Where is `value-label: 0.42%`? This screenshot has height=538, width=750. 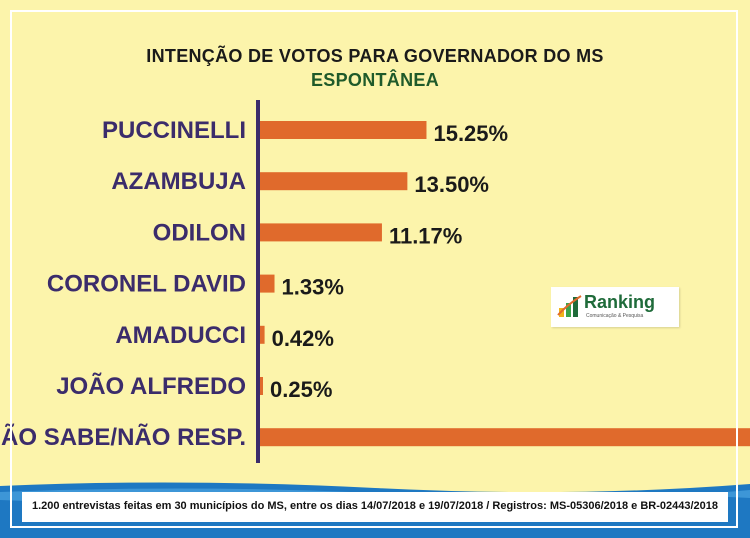 value-label: 0.42% is located at coordinates (303, 338).